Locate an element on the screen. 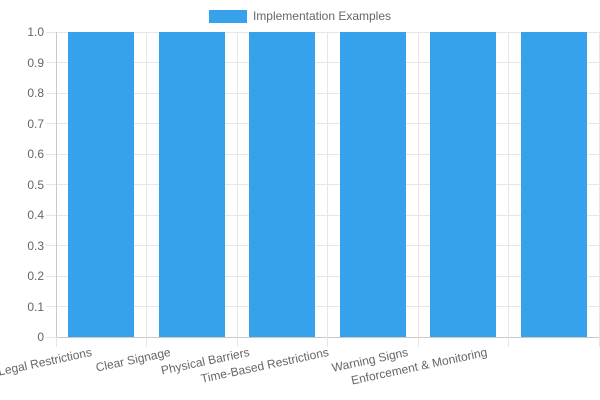 Image resolution: width=600 pixels, height=400 pixels. y-tick-label: 0.8 is located at coordinates (35, 93).